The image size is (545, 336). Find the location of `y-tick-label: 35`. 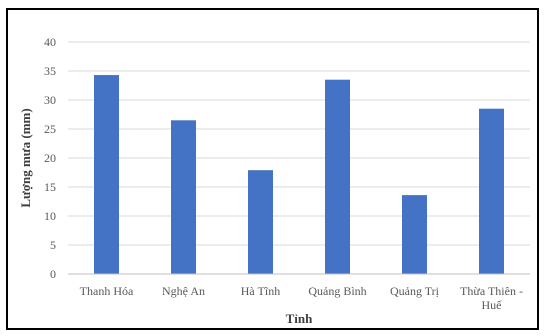

y-tick-label: 35 is located at coordinates (50, 71).